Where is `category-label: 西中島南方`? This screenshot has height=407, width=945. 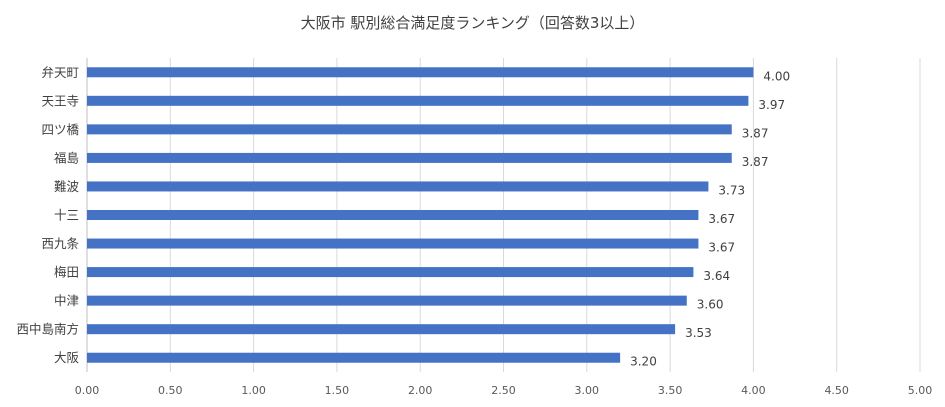
category-label: 西中島南方 is located at coordinates (47, 329).